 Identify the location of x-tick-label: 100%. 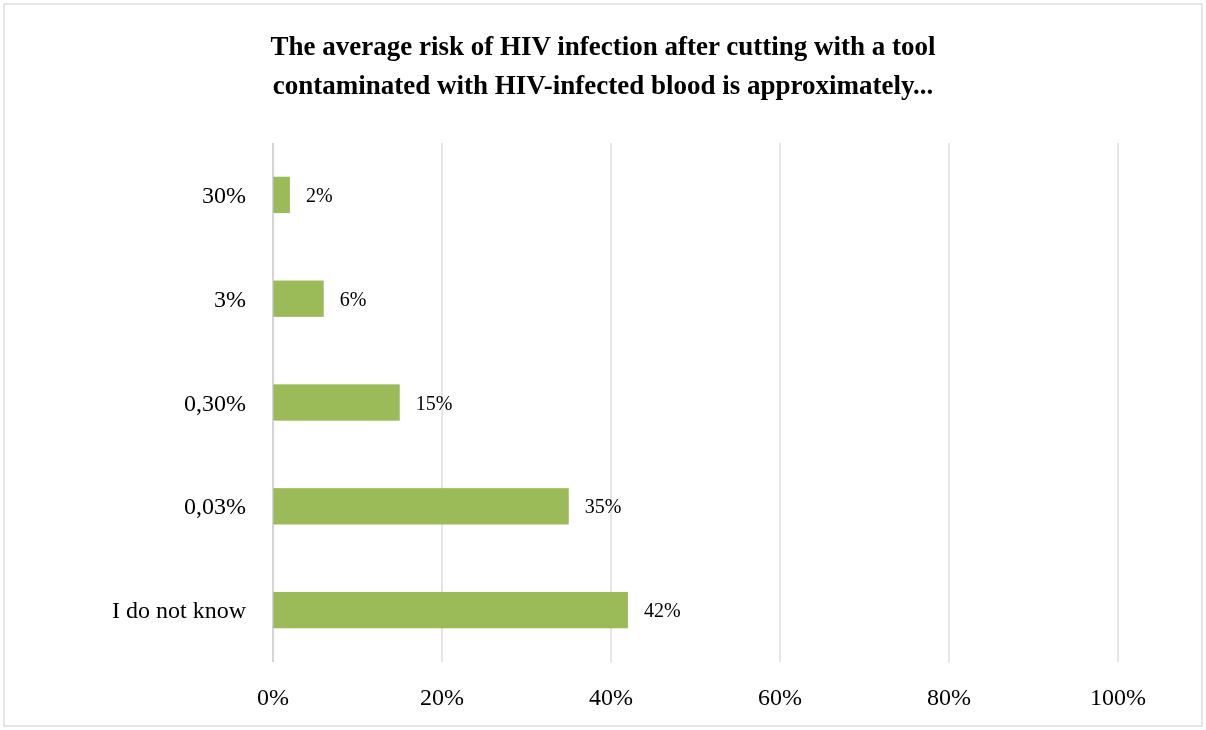
(1118, 697).